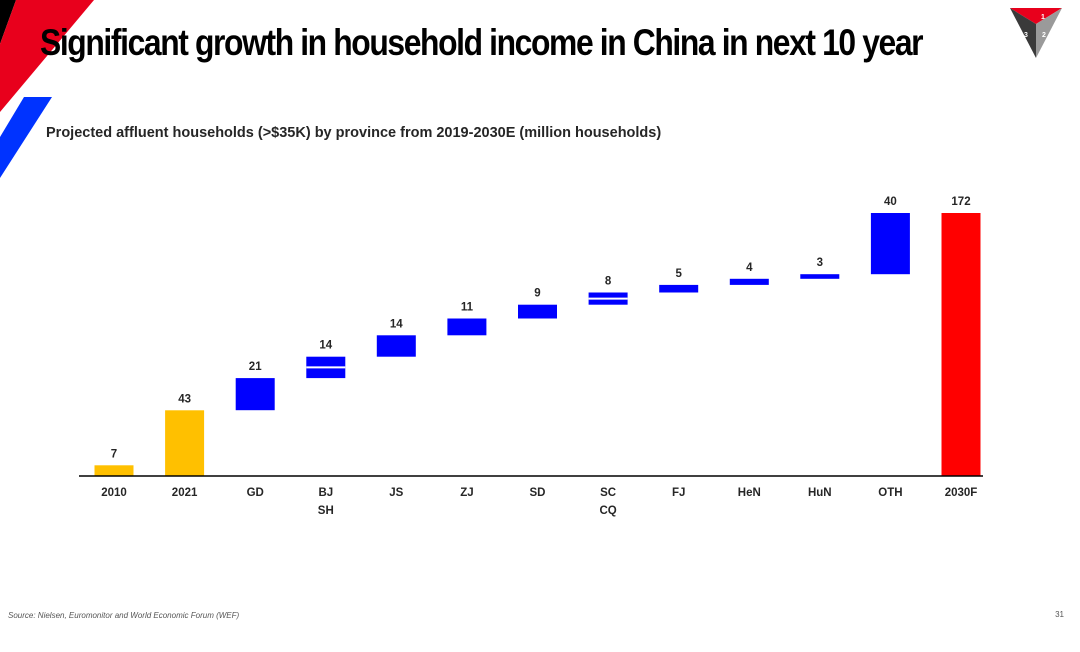 This screenshot has height=652, width=1080. What do you see at coordinates (396, 493) in the screenshot?
I see `category-label-js: JS` at bounding box center [396, 493].